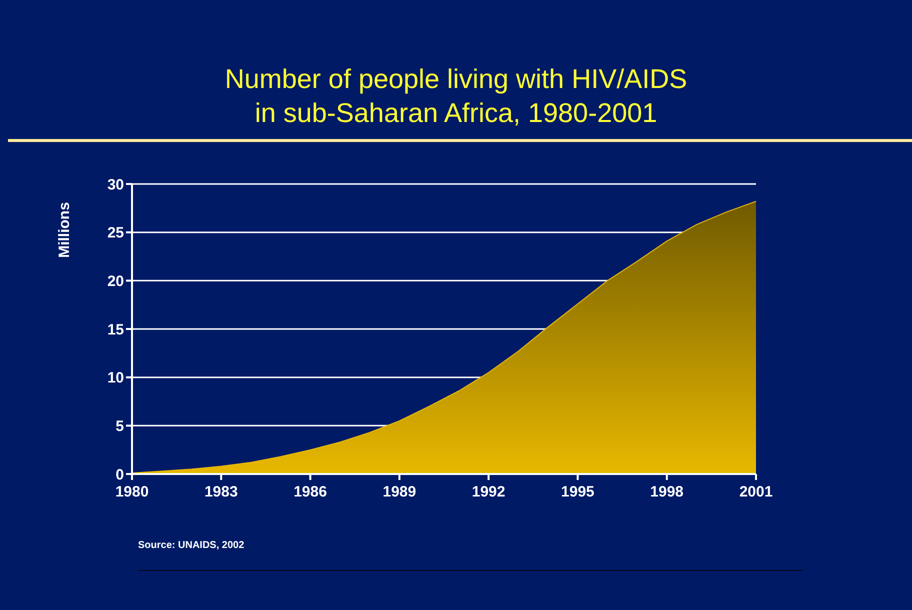 This screenshot has height=610, width=912. Describe the element at coordinates (64, 230) in the screenshot. I see `y-axis-title: Millions` at that location.